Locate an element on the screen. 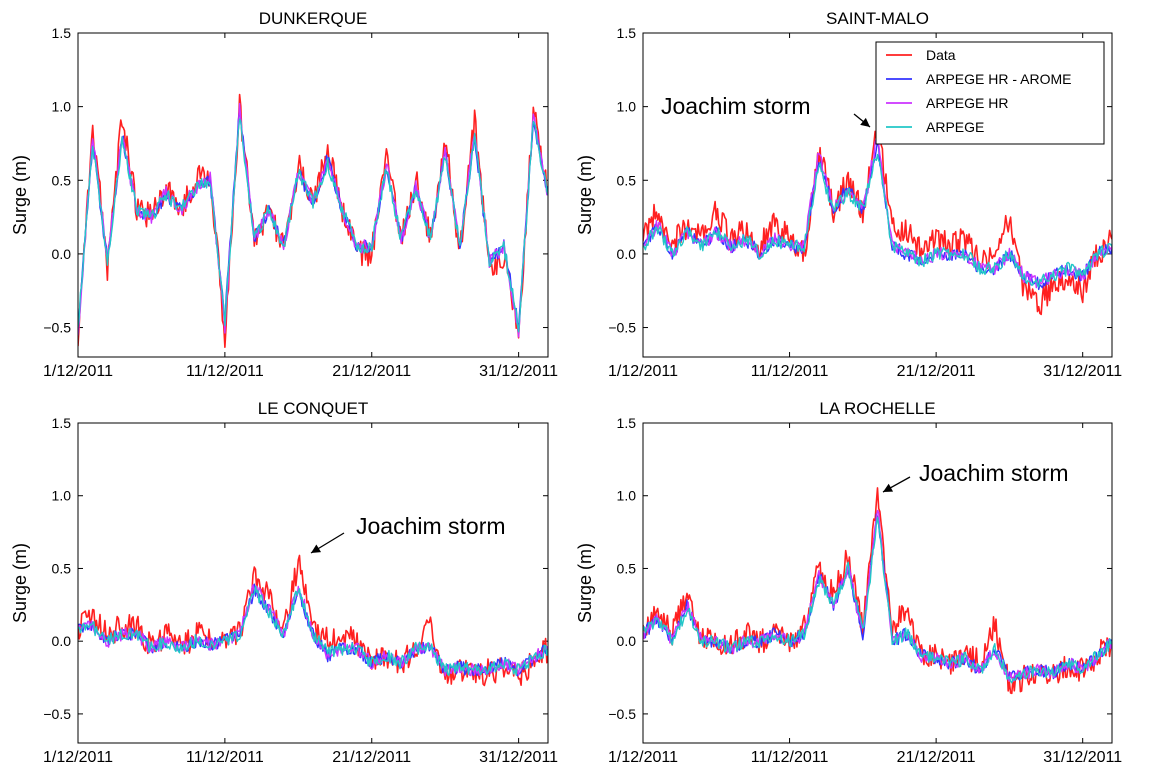 The height and width of the screenshot is (772, 1153). legend: Data ARPEGE HR - AROME ARPEGE HR ARPEGE is located at coordinates (990, 93).